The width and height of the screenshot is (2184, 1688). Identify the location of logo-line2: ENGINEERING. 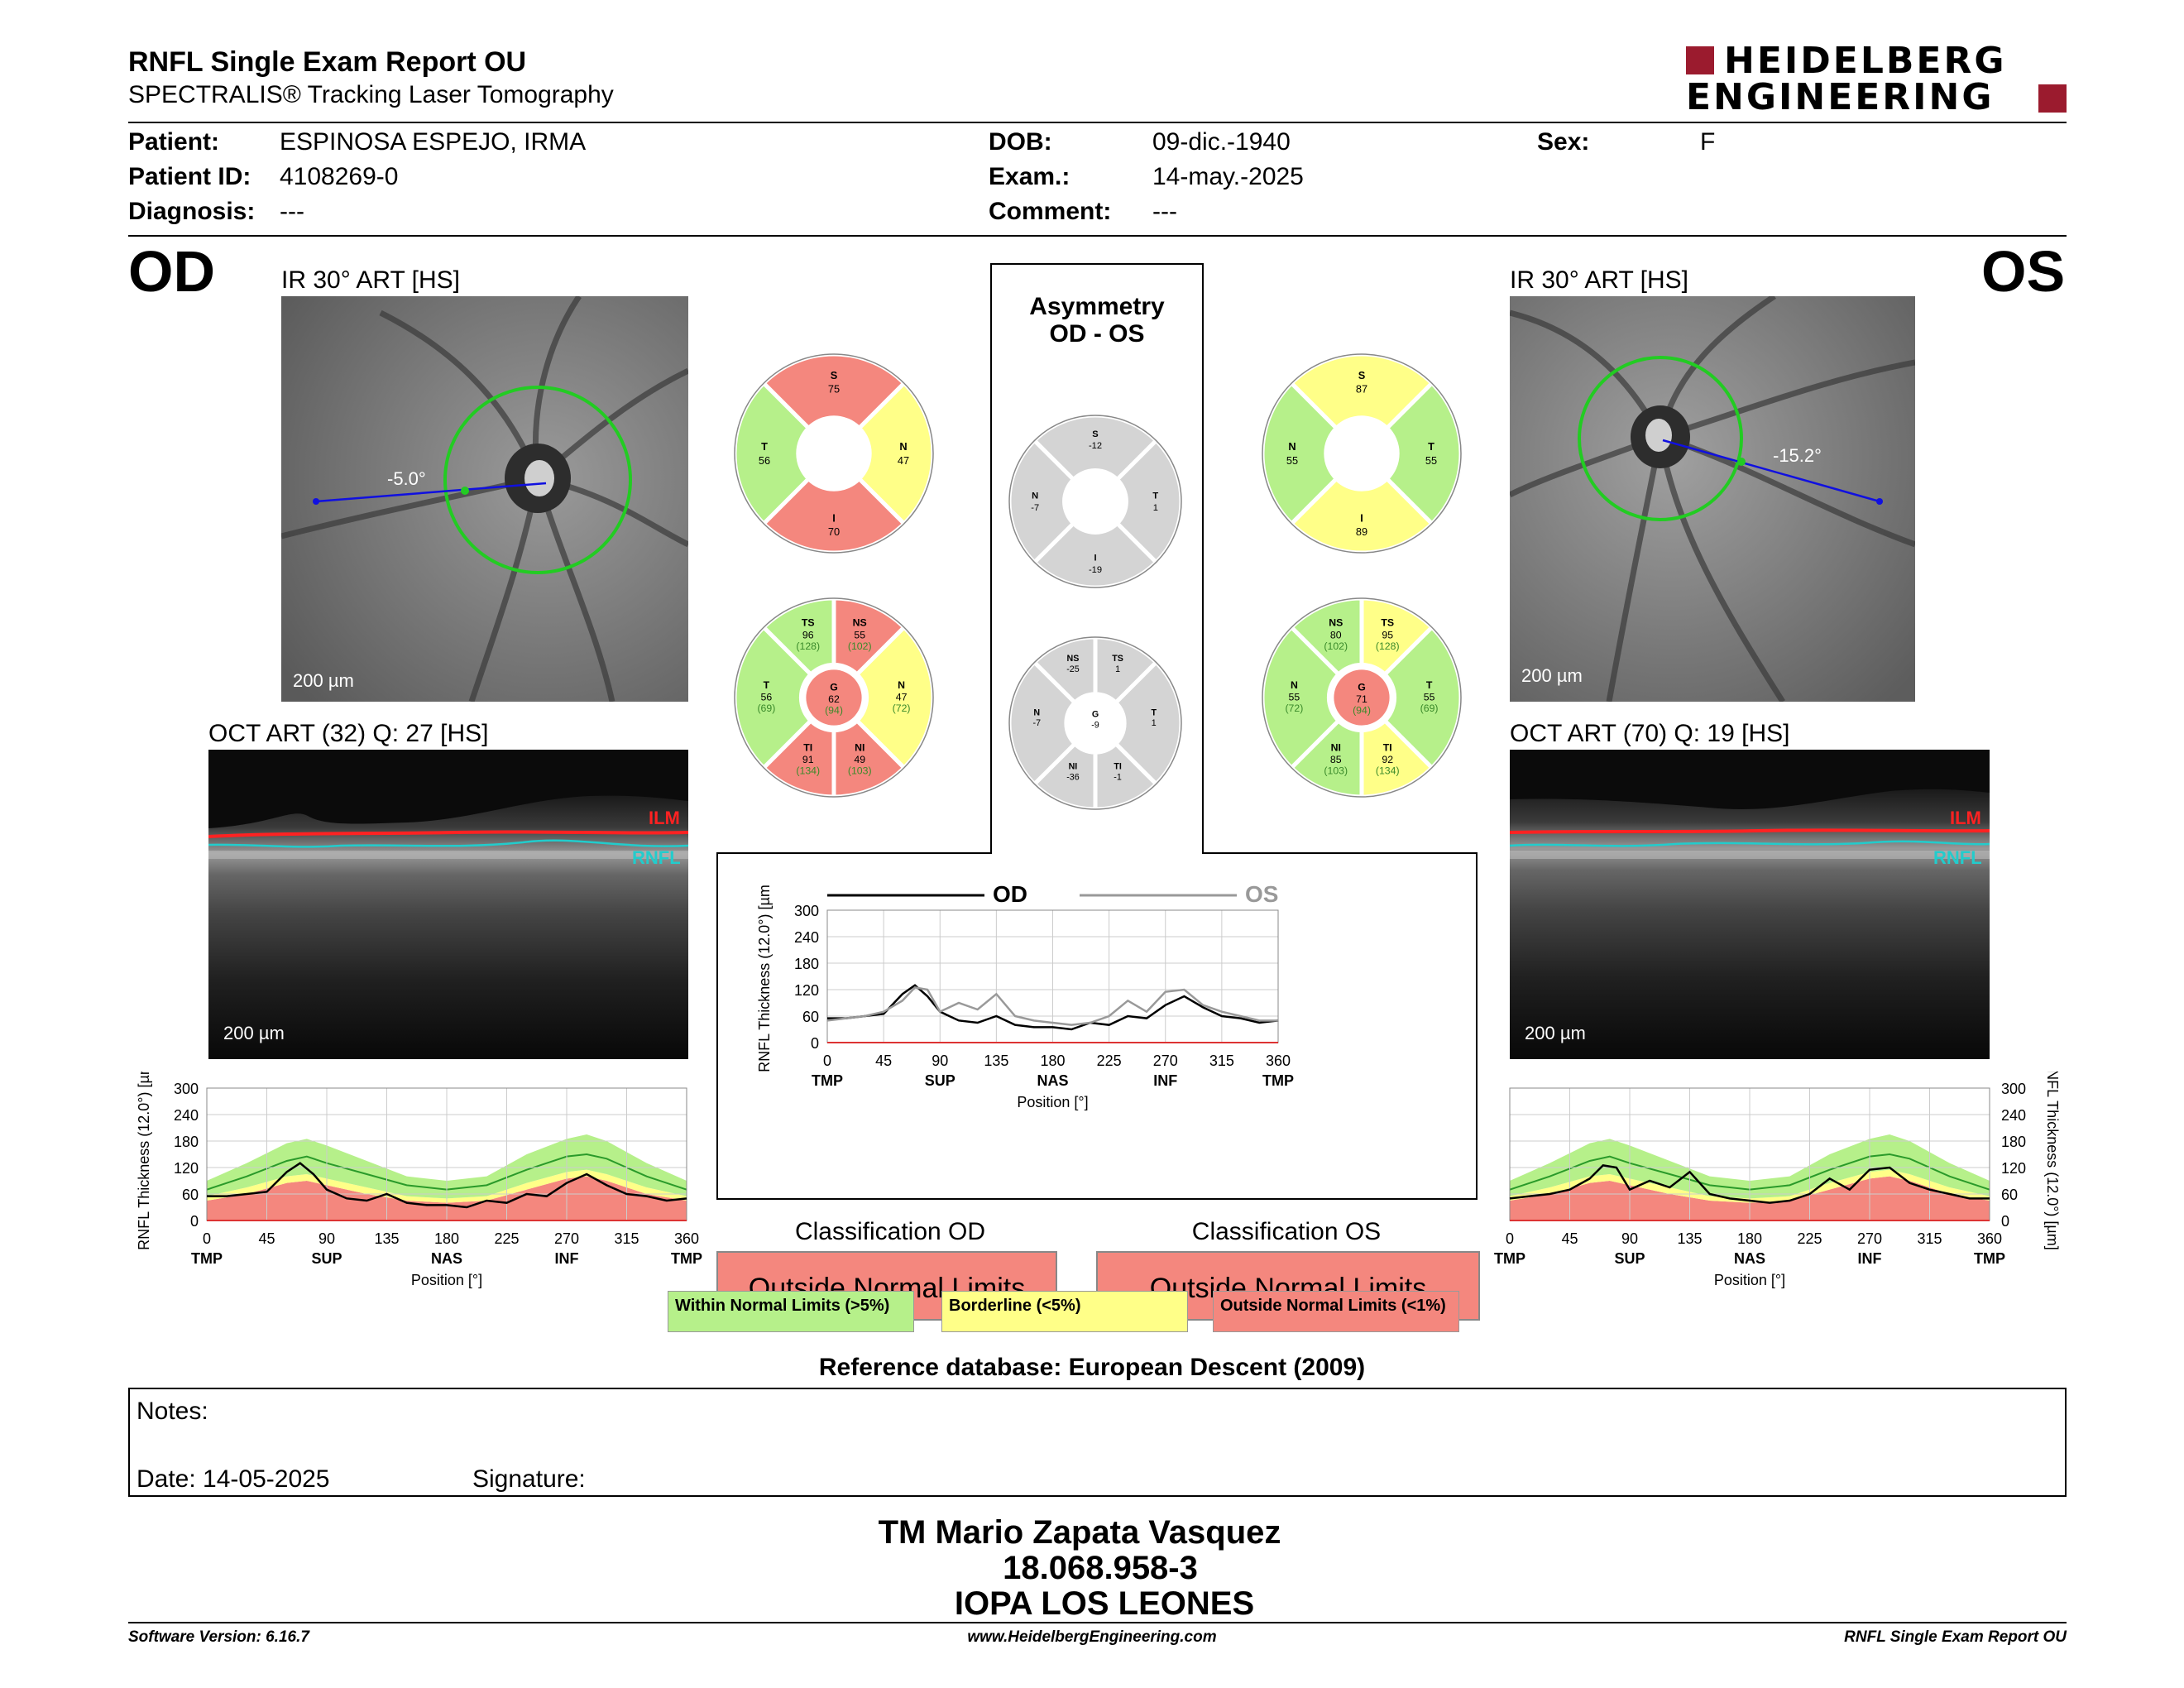
(1840, 97).